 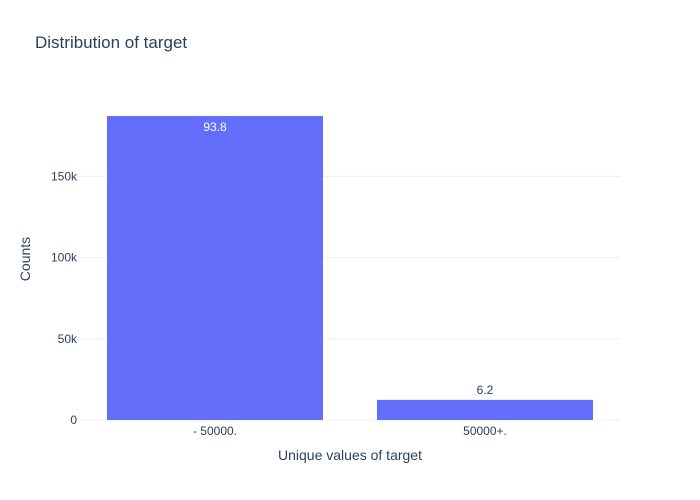 I want to click on y-tick-label: 0, so click(x=73, y=420).